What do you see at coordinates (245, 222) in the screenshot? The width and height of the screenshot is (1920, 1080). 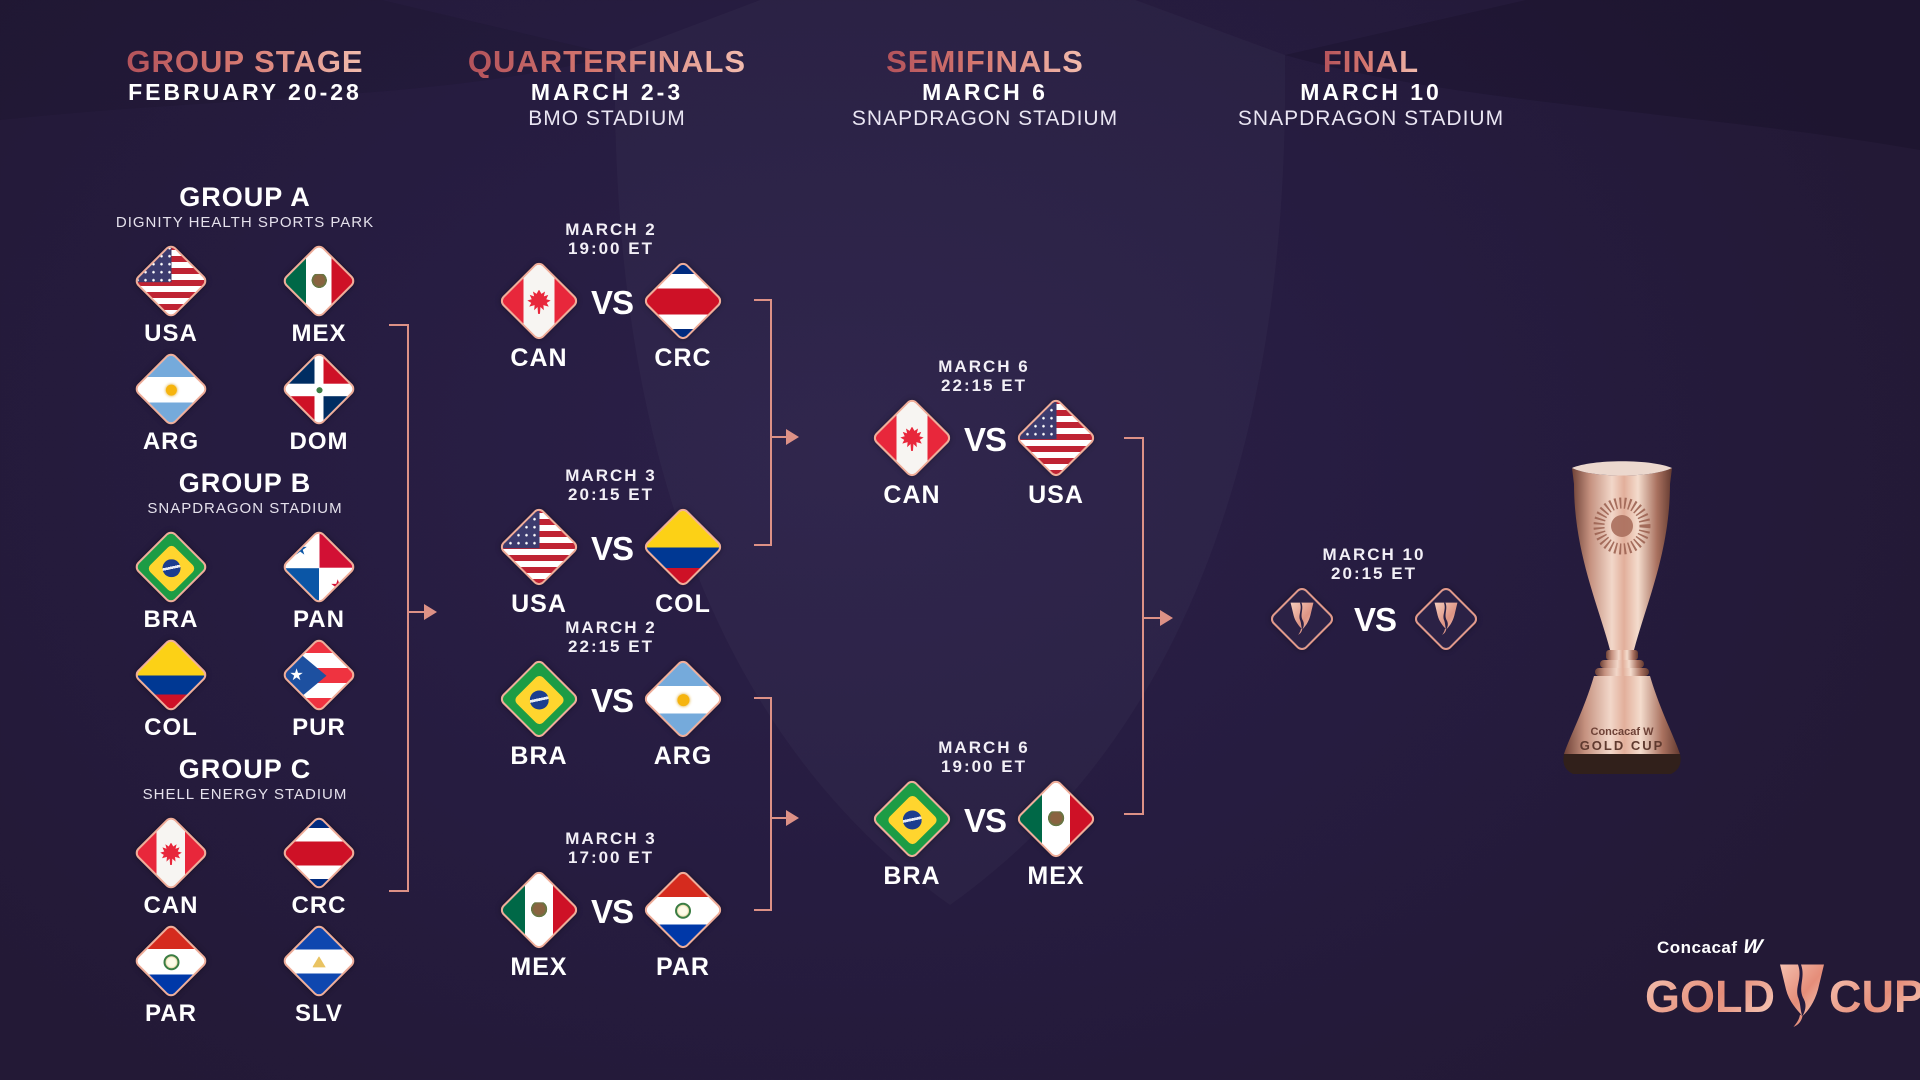 I see `group-venue: DIGNITY HEALTH SPORTS PARK` at bounding box center [245, 222].